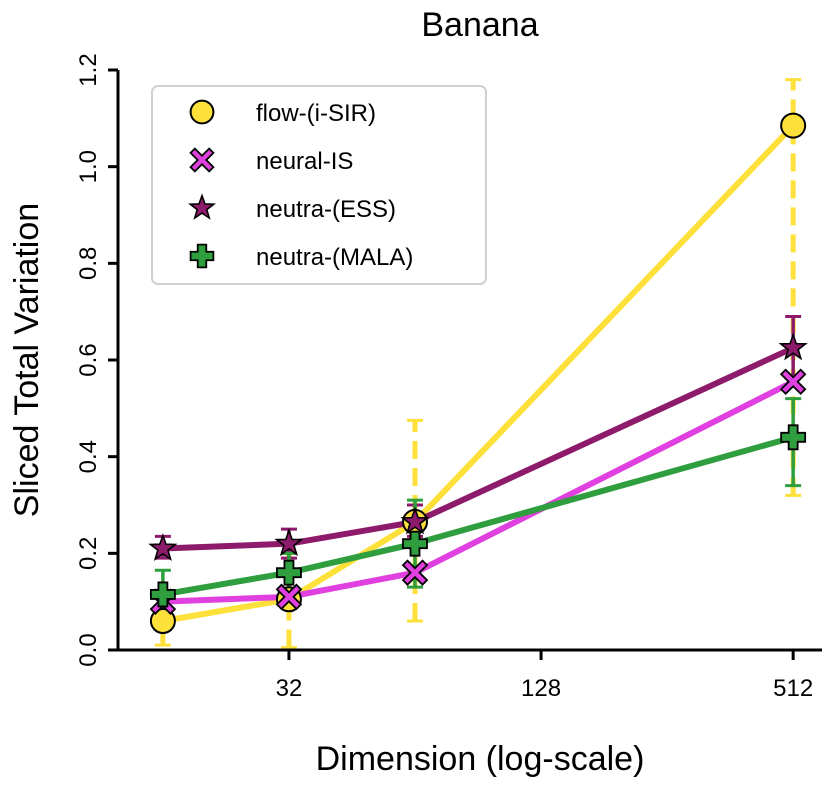 The height and width of the screenshot is (786, 829). I want to click on legend-box, so click(319, 185).